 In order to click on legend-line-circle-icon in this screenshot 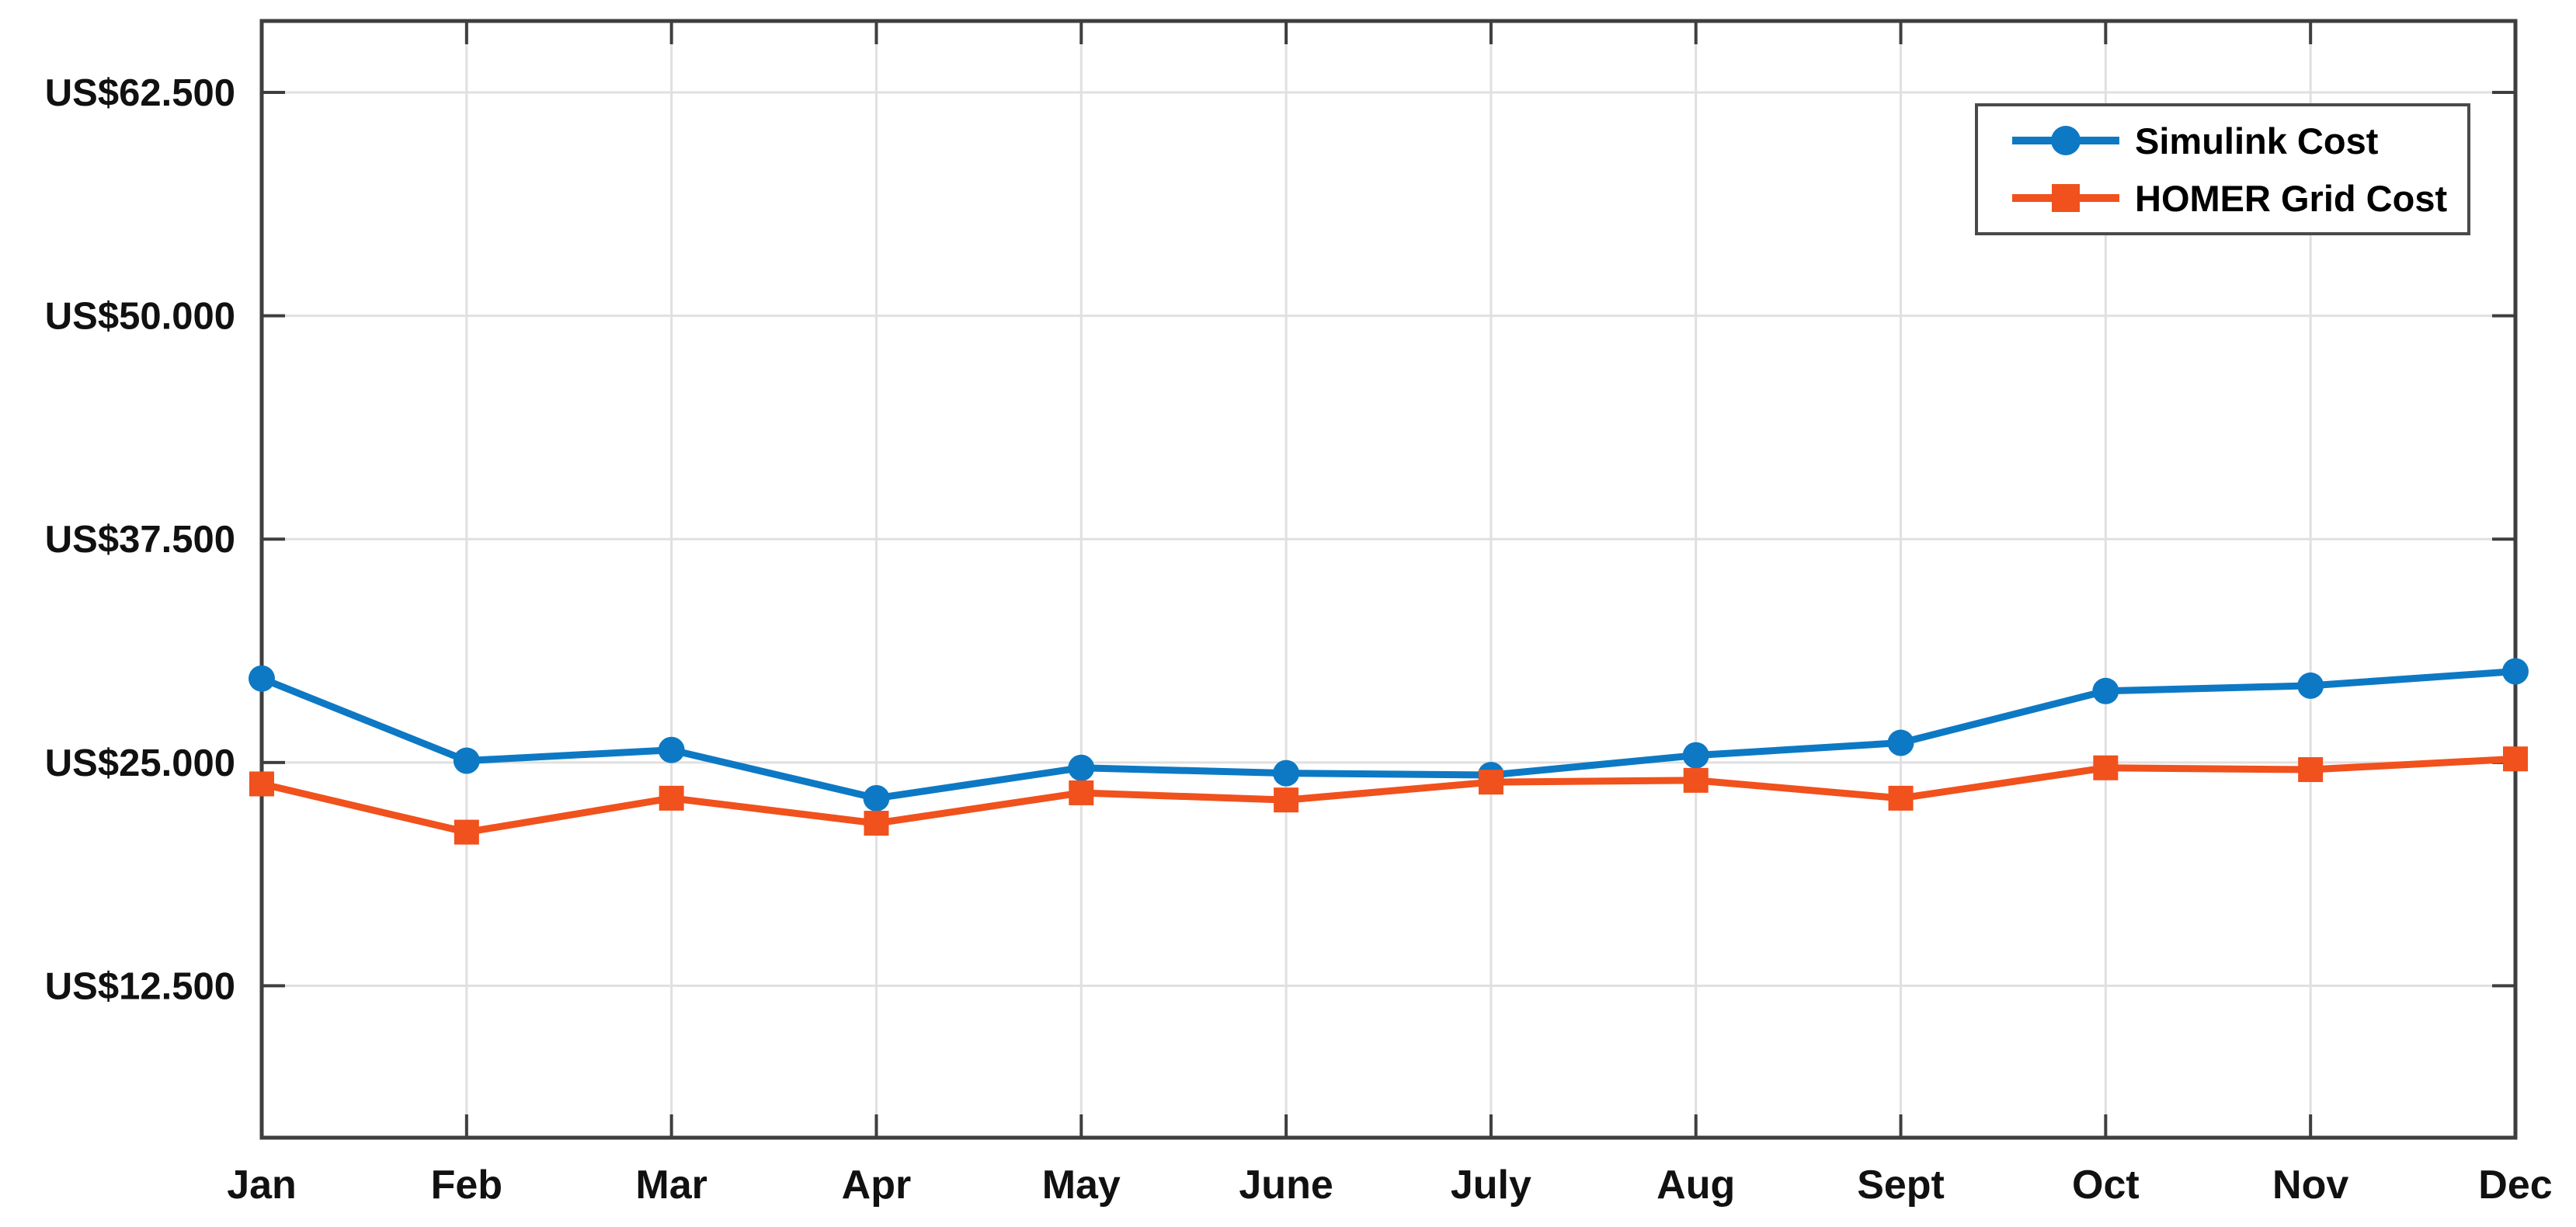, I will do `click(2065, 140)`.